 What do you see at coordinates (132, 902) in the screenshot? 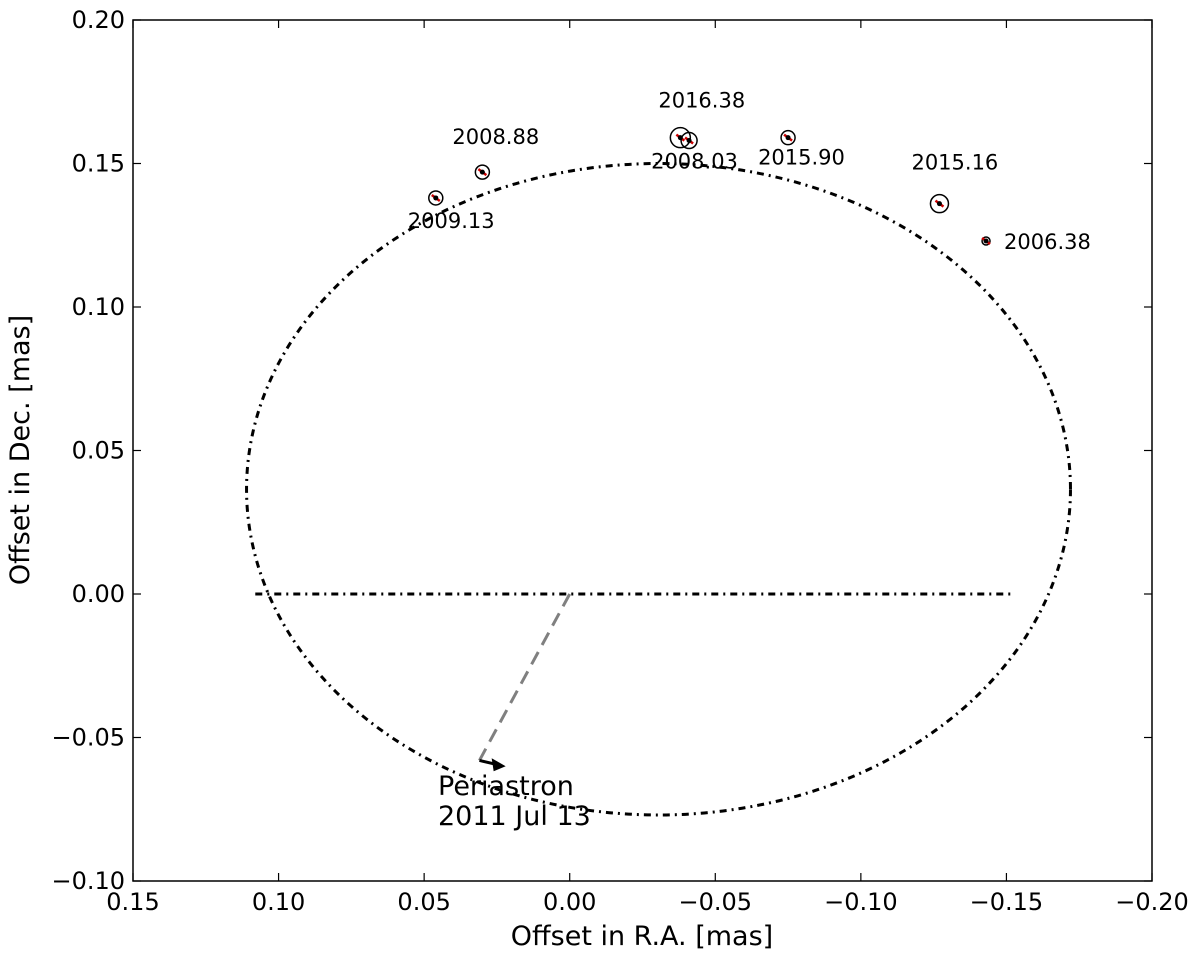
I see `x-tick-label: 0.15` at bounding box center [132, 902].